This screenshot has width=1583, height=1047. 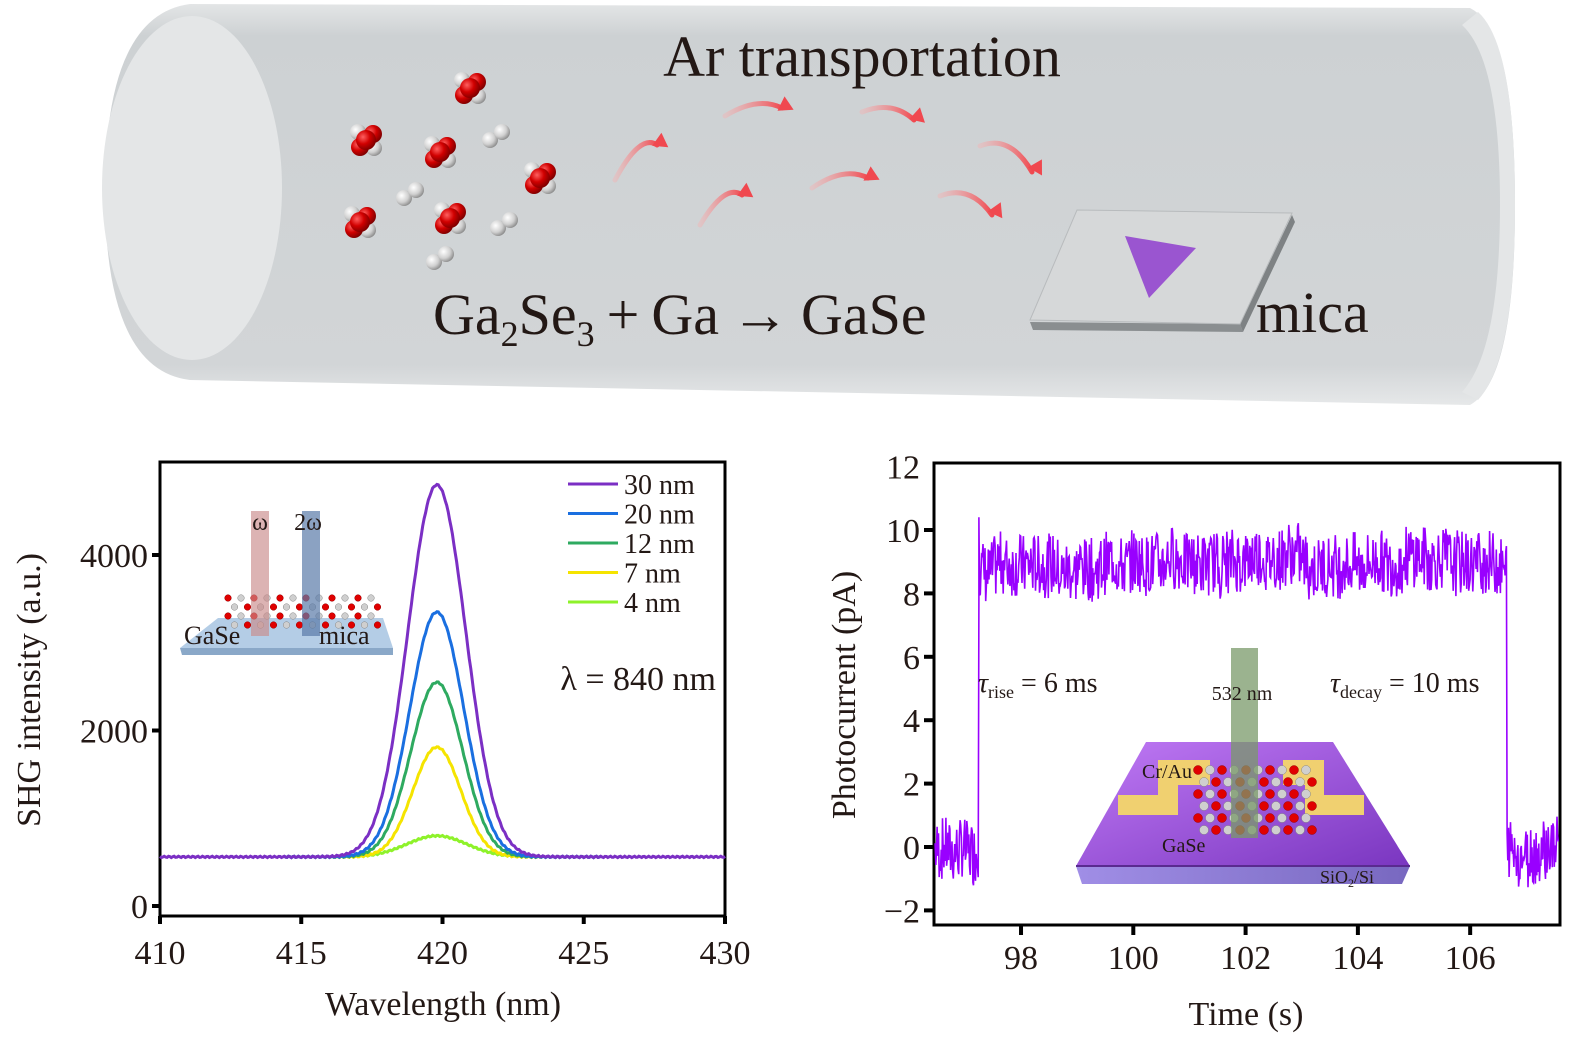 I want to click on photocurrent-ylabel: Photocurrent (pA), so click(x=844, y=695).